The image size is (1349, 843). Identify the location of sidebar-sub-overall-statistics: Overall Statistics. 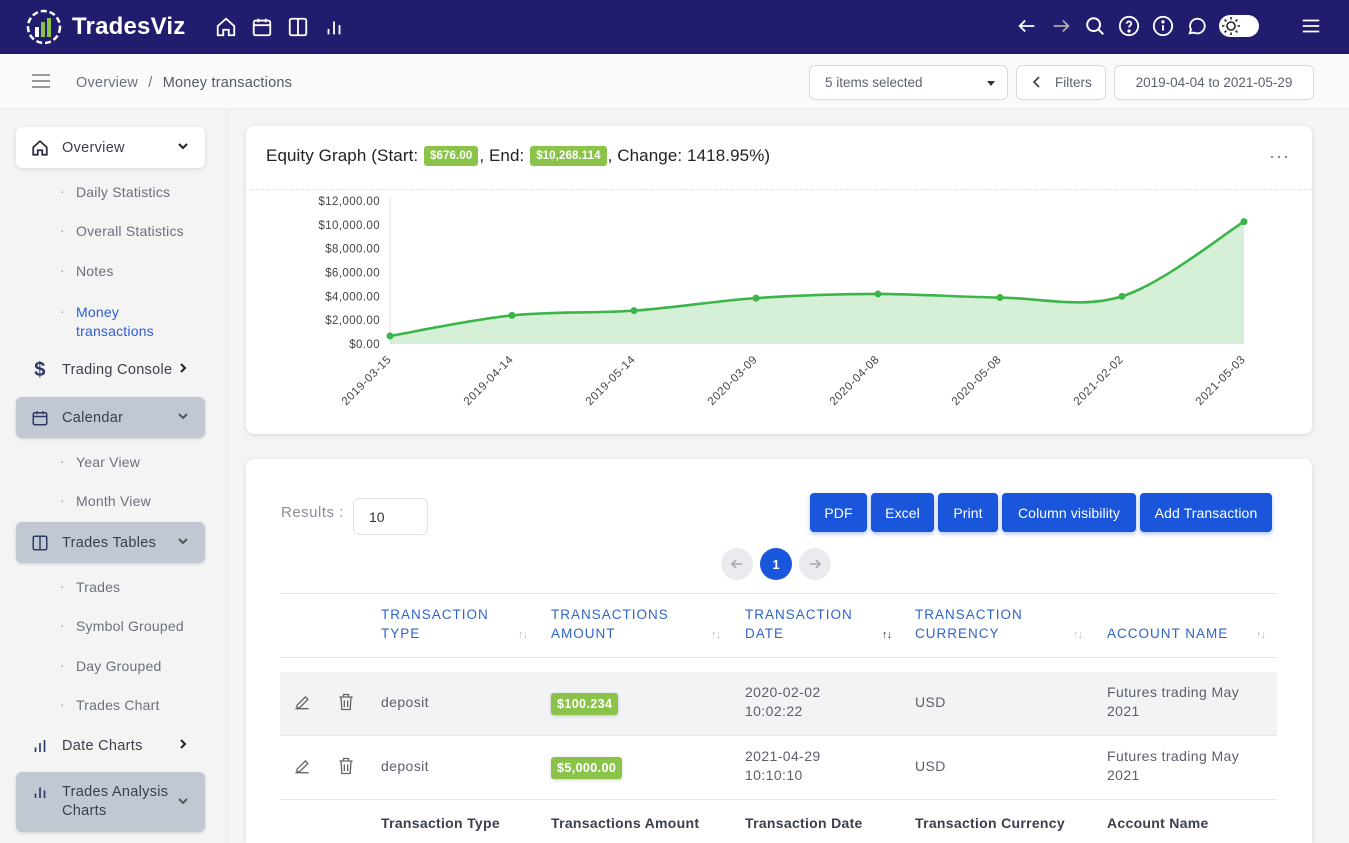
(122, 230).